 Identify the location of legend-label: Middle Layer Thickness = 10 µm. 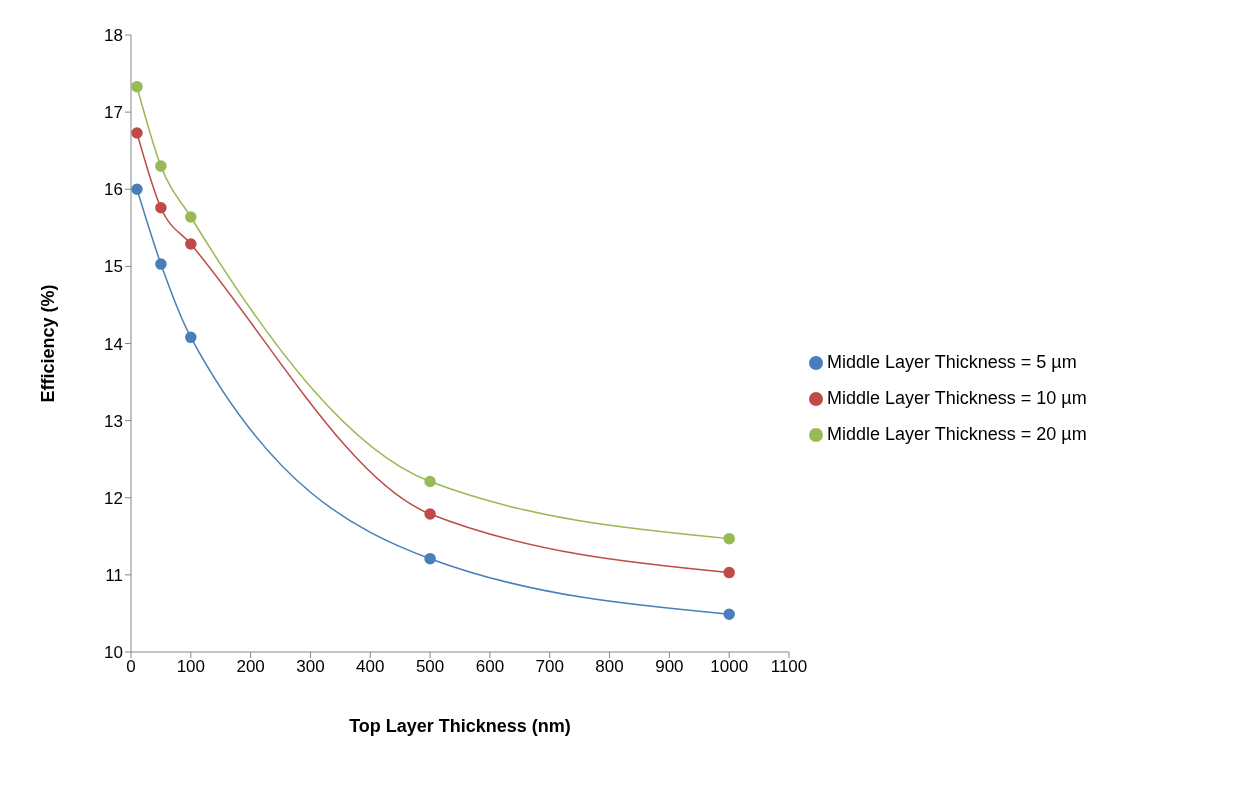
(957, 398).